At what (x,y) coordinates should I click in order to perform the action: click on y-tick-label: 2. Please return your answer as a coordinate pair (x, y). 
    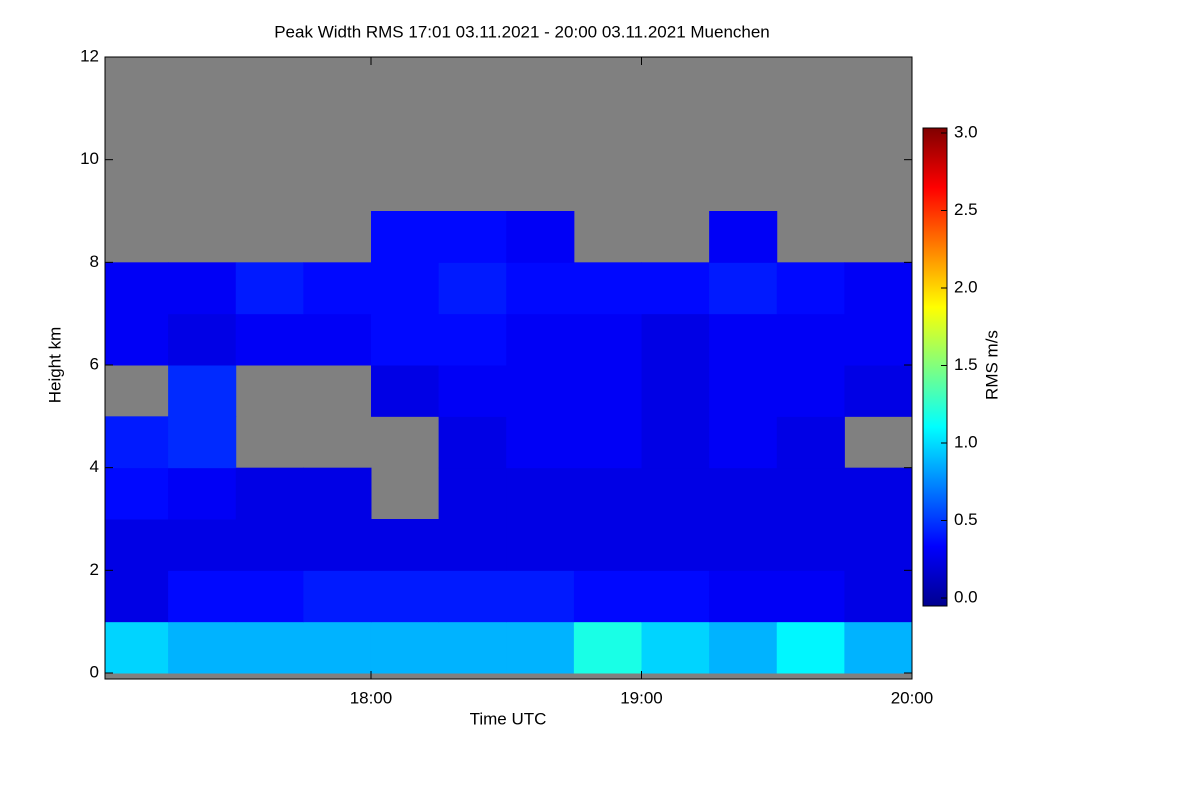
    Looking at the image, I should click on (94, 569).